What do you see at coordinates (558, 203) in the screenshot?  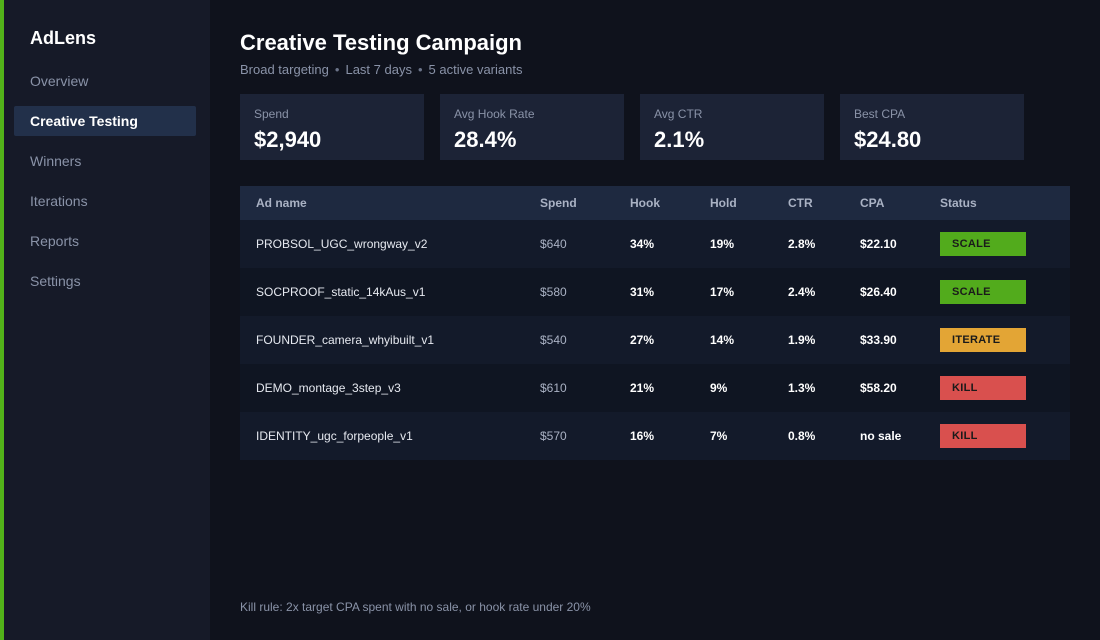 I see `column-header-spend: Spend` at bounding box center [558, 203].